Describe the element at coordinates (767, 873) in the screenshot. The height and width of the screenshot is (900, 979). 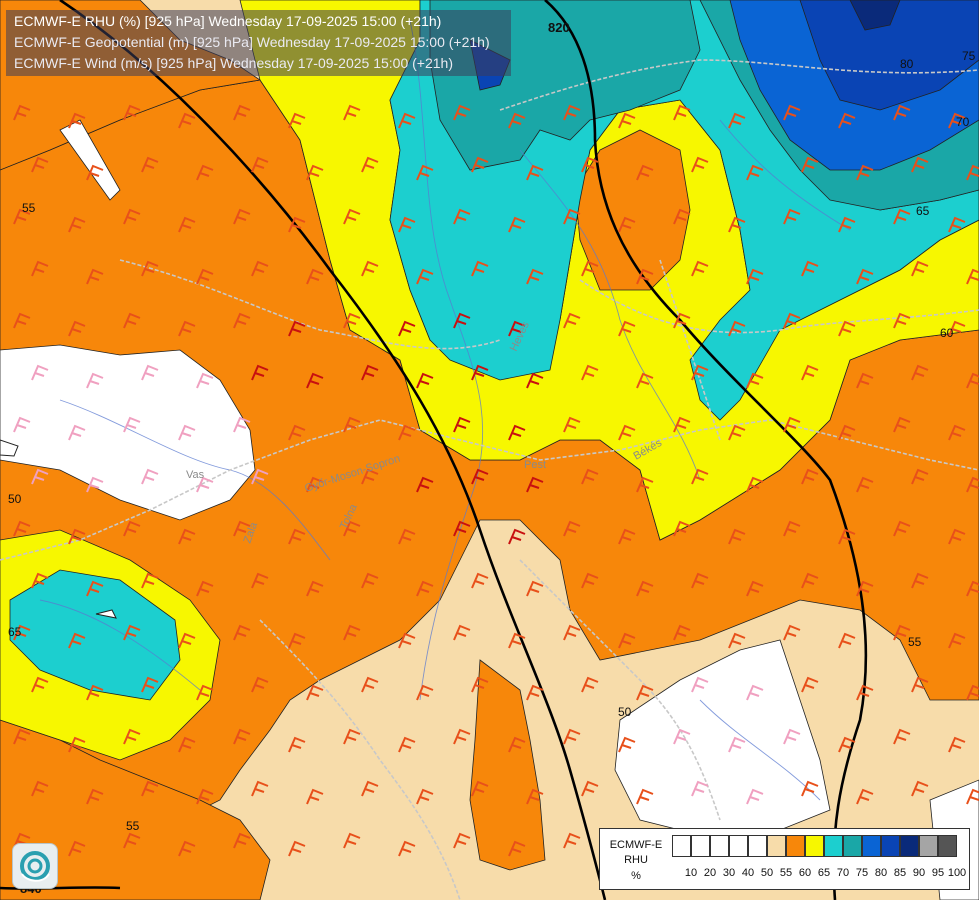
I see `legend-tick-label: 50` at that location.